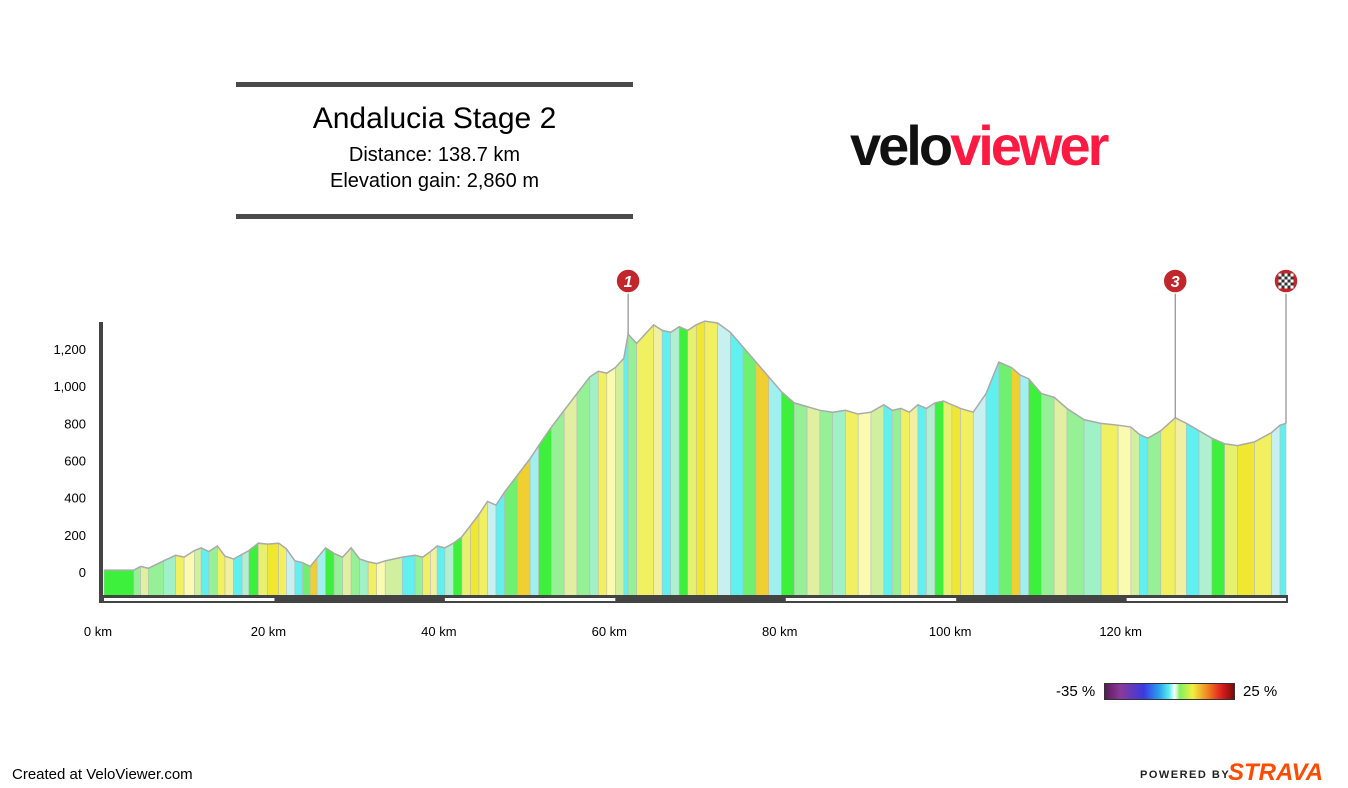 This screenshot has height=788, width=1348. Describe the element at coordinates (268, 631) in the screenshot. I see `x-tick-label: 20 km` at that location.